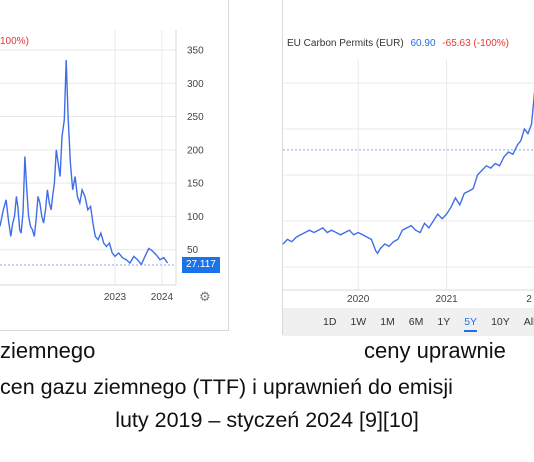 This screenshot has height=462, width=534. I want to click on range-button-1y: 1Y, so click(444, 322).